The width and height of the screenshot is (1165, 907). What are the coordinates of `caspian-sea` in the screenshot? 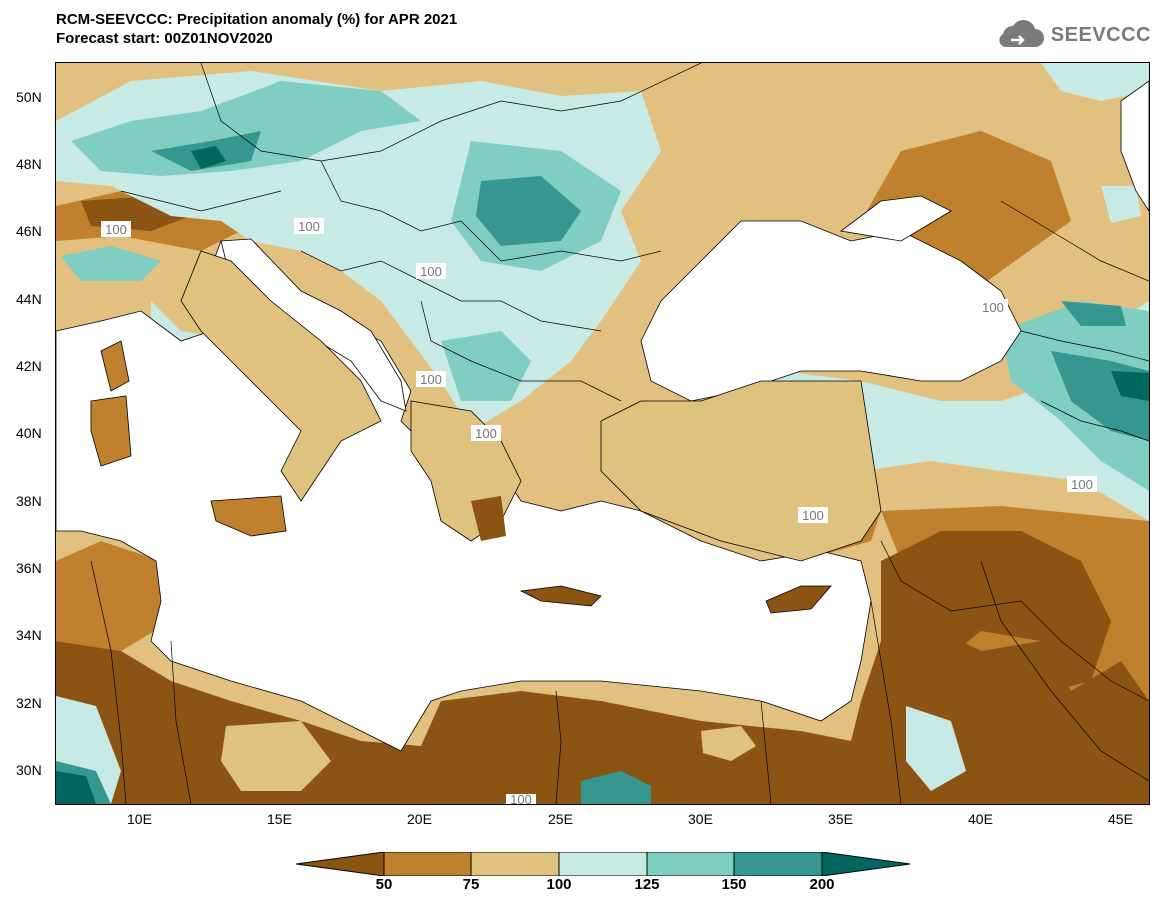 It's located at (1134, 146).